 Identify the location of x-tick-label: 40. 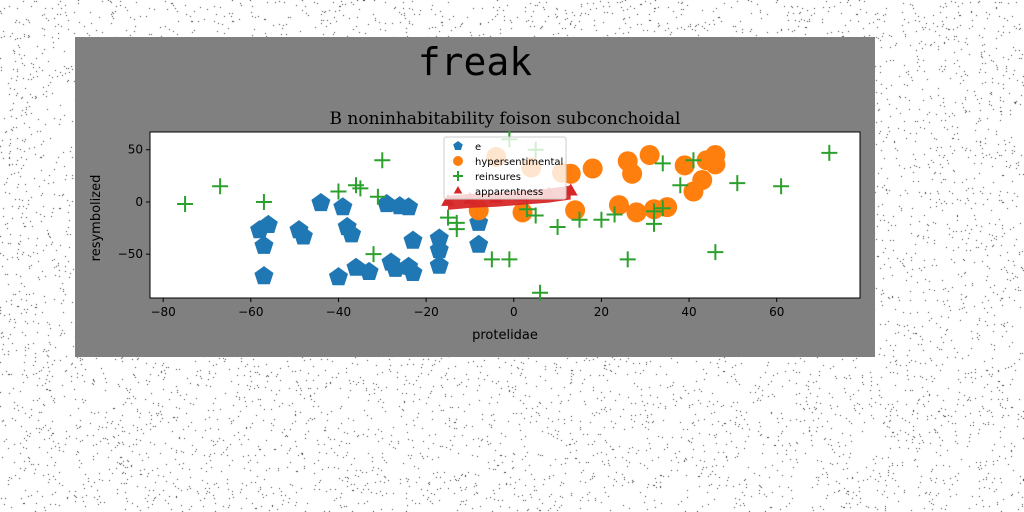
(688, 312).